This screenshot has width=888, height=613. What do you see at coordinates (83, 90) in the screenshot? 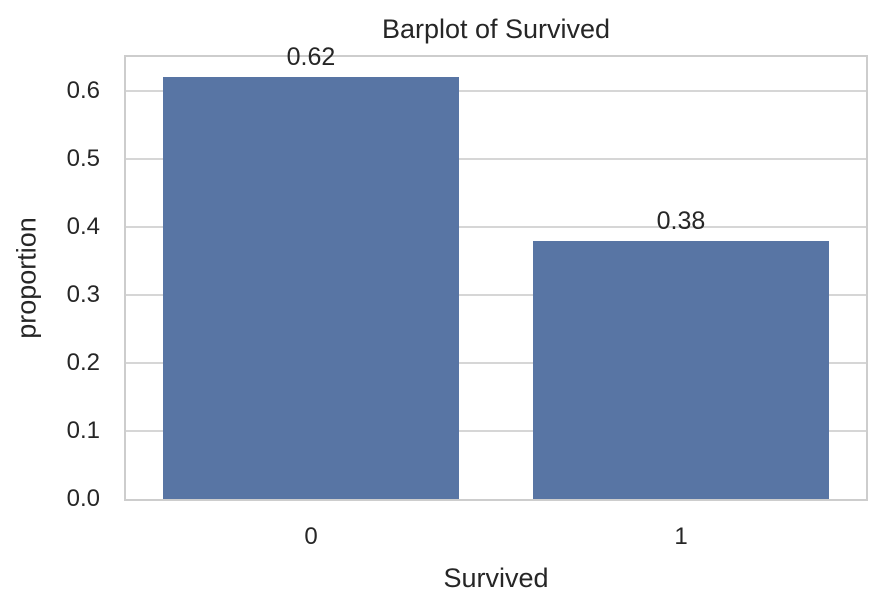
I see `y-tick-label: 0.6` at bounding box center [83, 90].